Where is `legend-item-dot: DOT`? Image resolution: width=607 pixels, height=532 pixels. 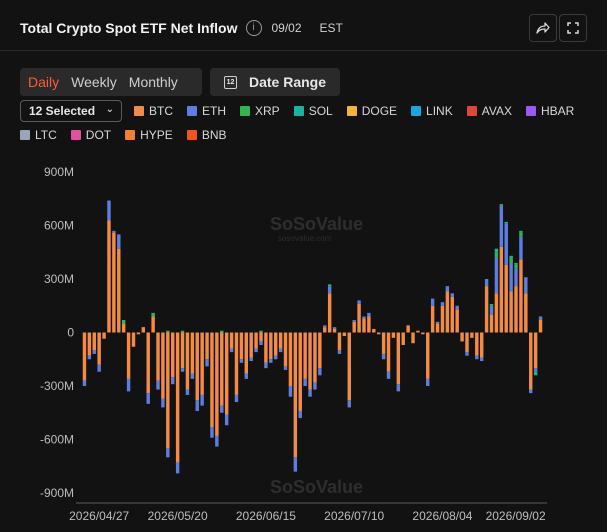 legend-item-dot: DOT is located at coordinates (90, 135).